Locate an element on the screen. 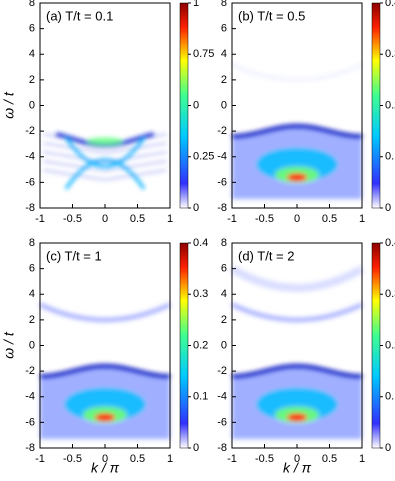 The width and height of the screenshot is (395, 481). panel-title: (d) T/t = 2 is located at coordinates (266, 255).